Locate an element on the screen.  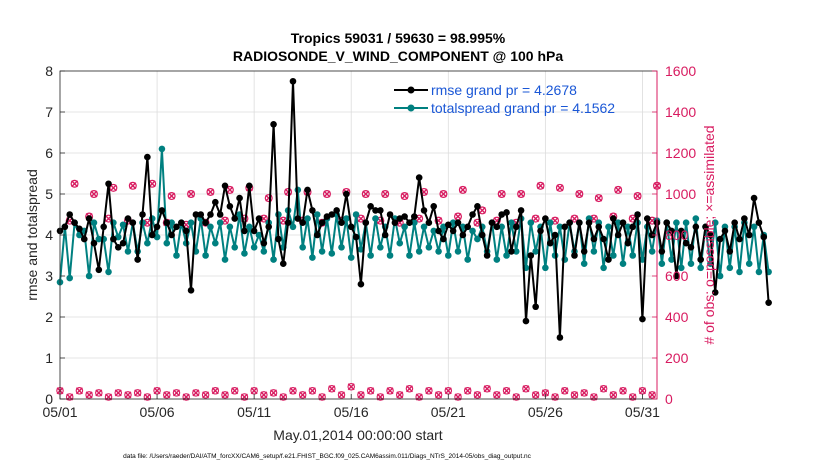
y-axis-label-left: rmse and totalspread is located at coordinates (32, 235).